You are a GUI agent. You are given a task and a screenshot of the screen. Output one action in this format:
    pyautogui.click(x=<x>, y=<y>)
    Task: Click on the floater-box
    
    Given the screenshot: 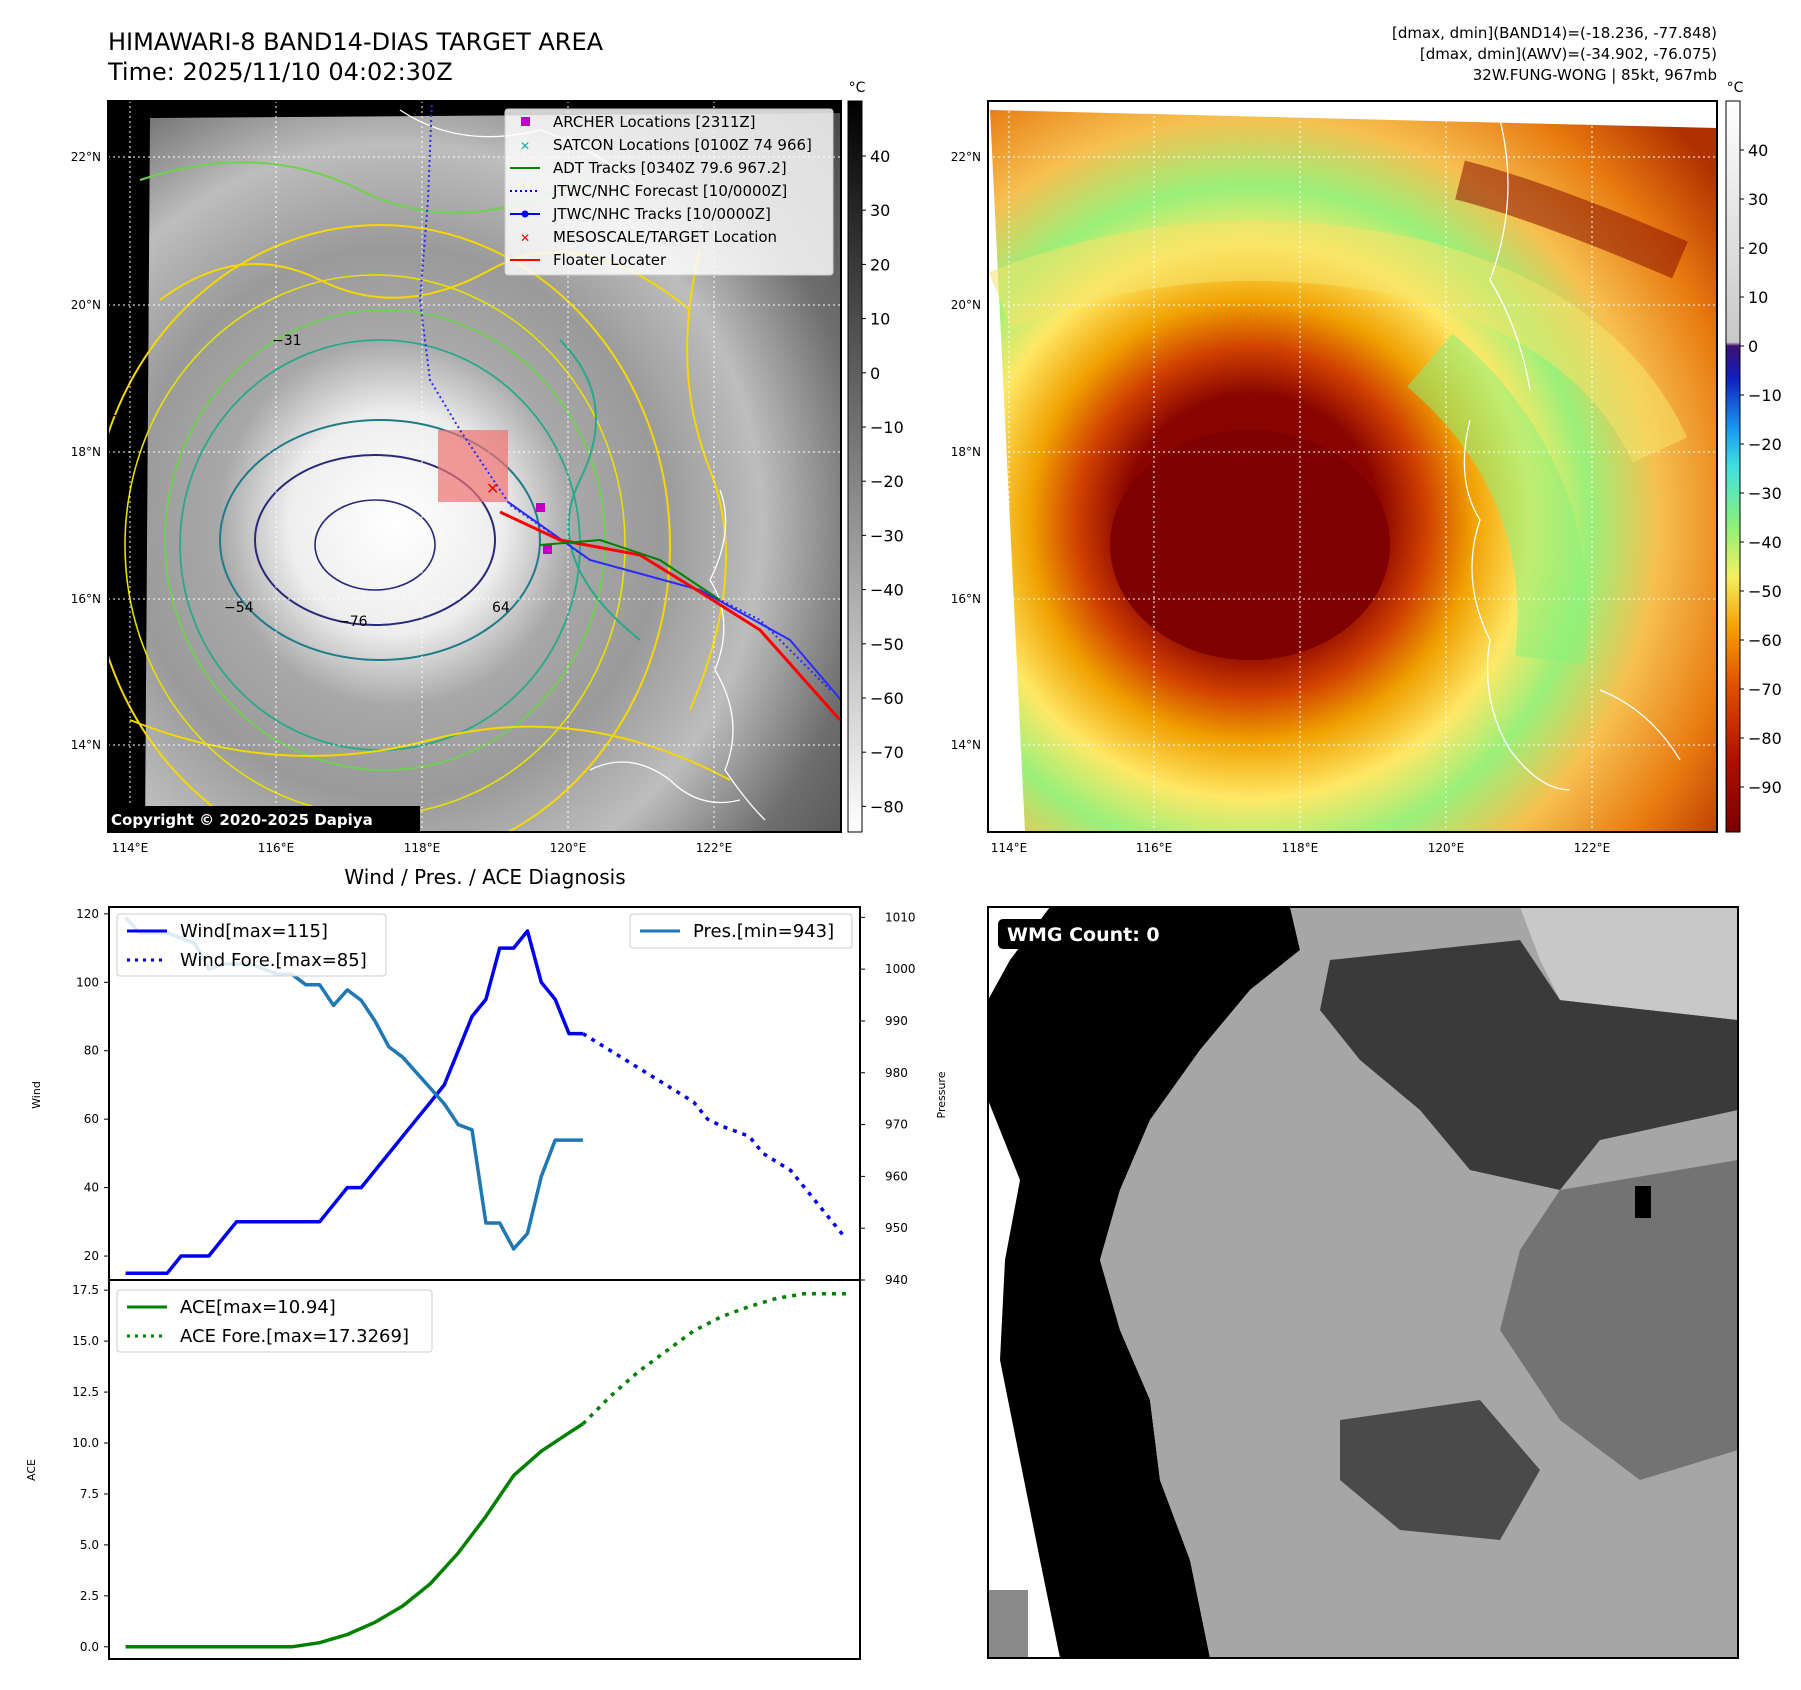 What is the action you would take?
    pyautogui.click(x=473, y=466)
    